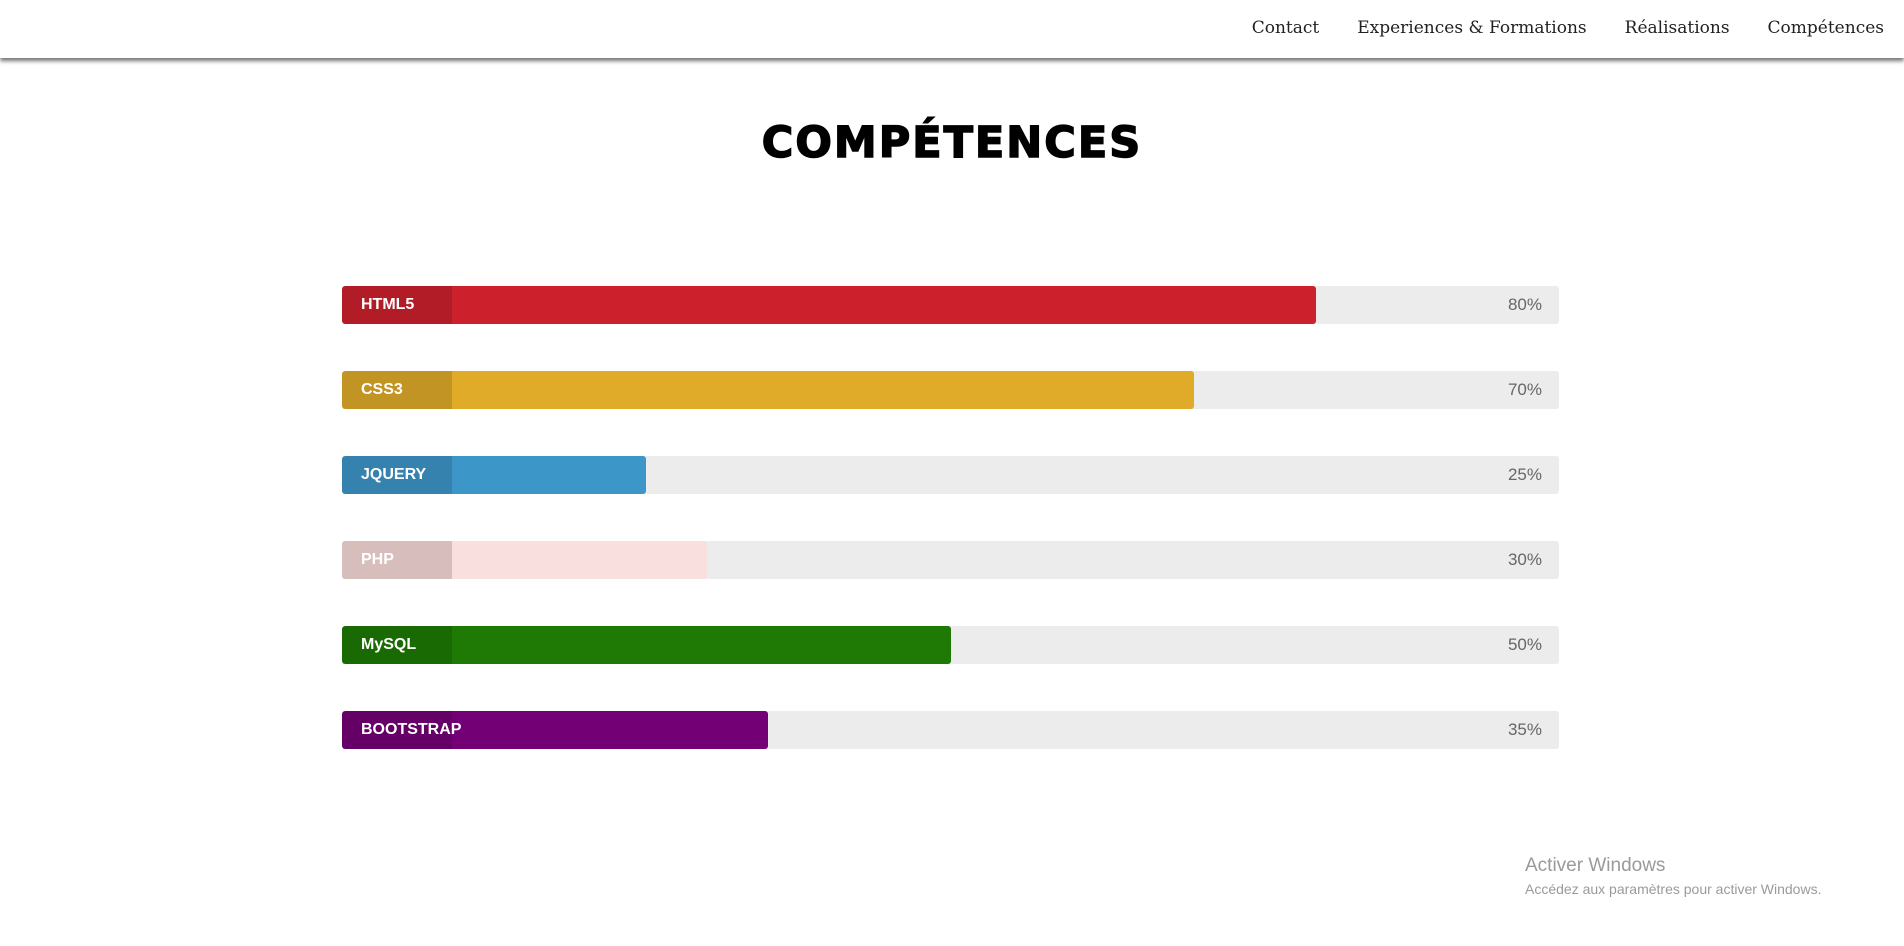 Image resolution: width=1904 pixels, height=946 pixels. I want to click on nav-link-competences: Compétences, so click(1825, 28).